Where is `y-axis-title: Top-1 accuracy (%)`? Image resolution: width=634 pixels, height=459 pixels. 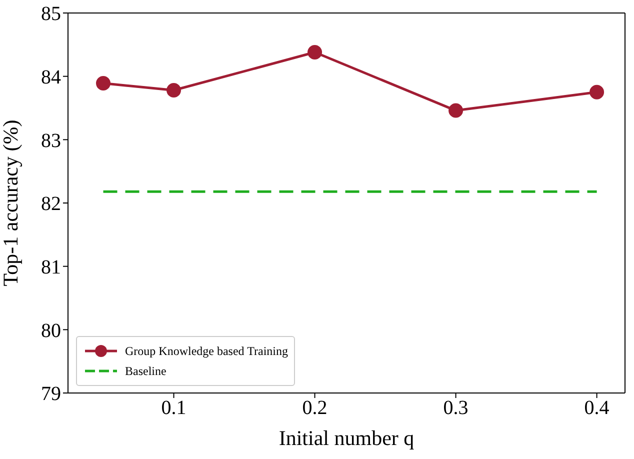
y-axis-title: Top-1 accuracy (%) is located at coordinates (11, 203).